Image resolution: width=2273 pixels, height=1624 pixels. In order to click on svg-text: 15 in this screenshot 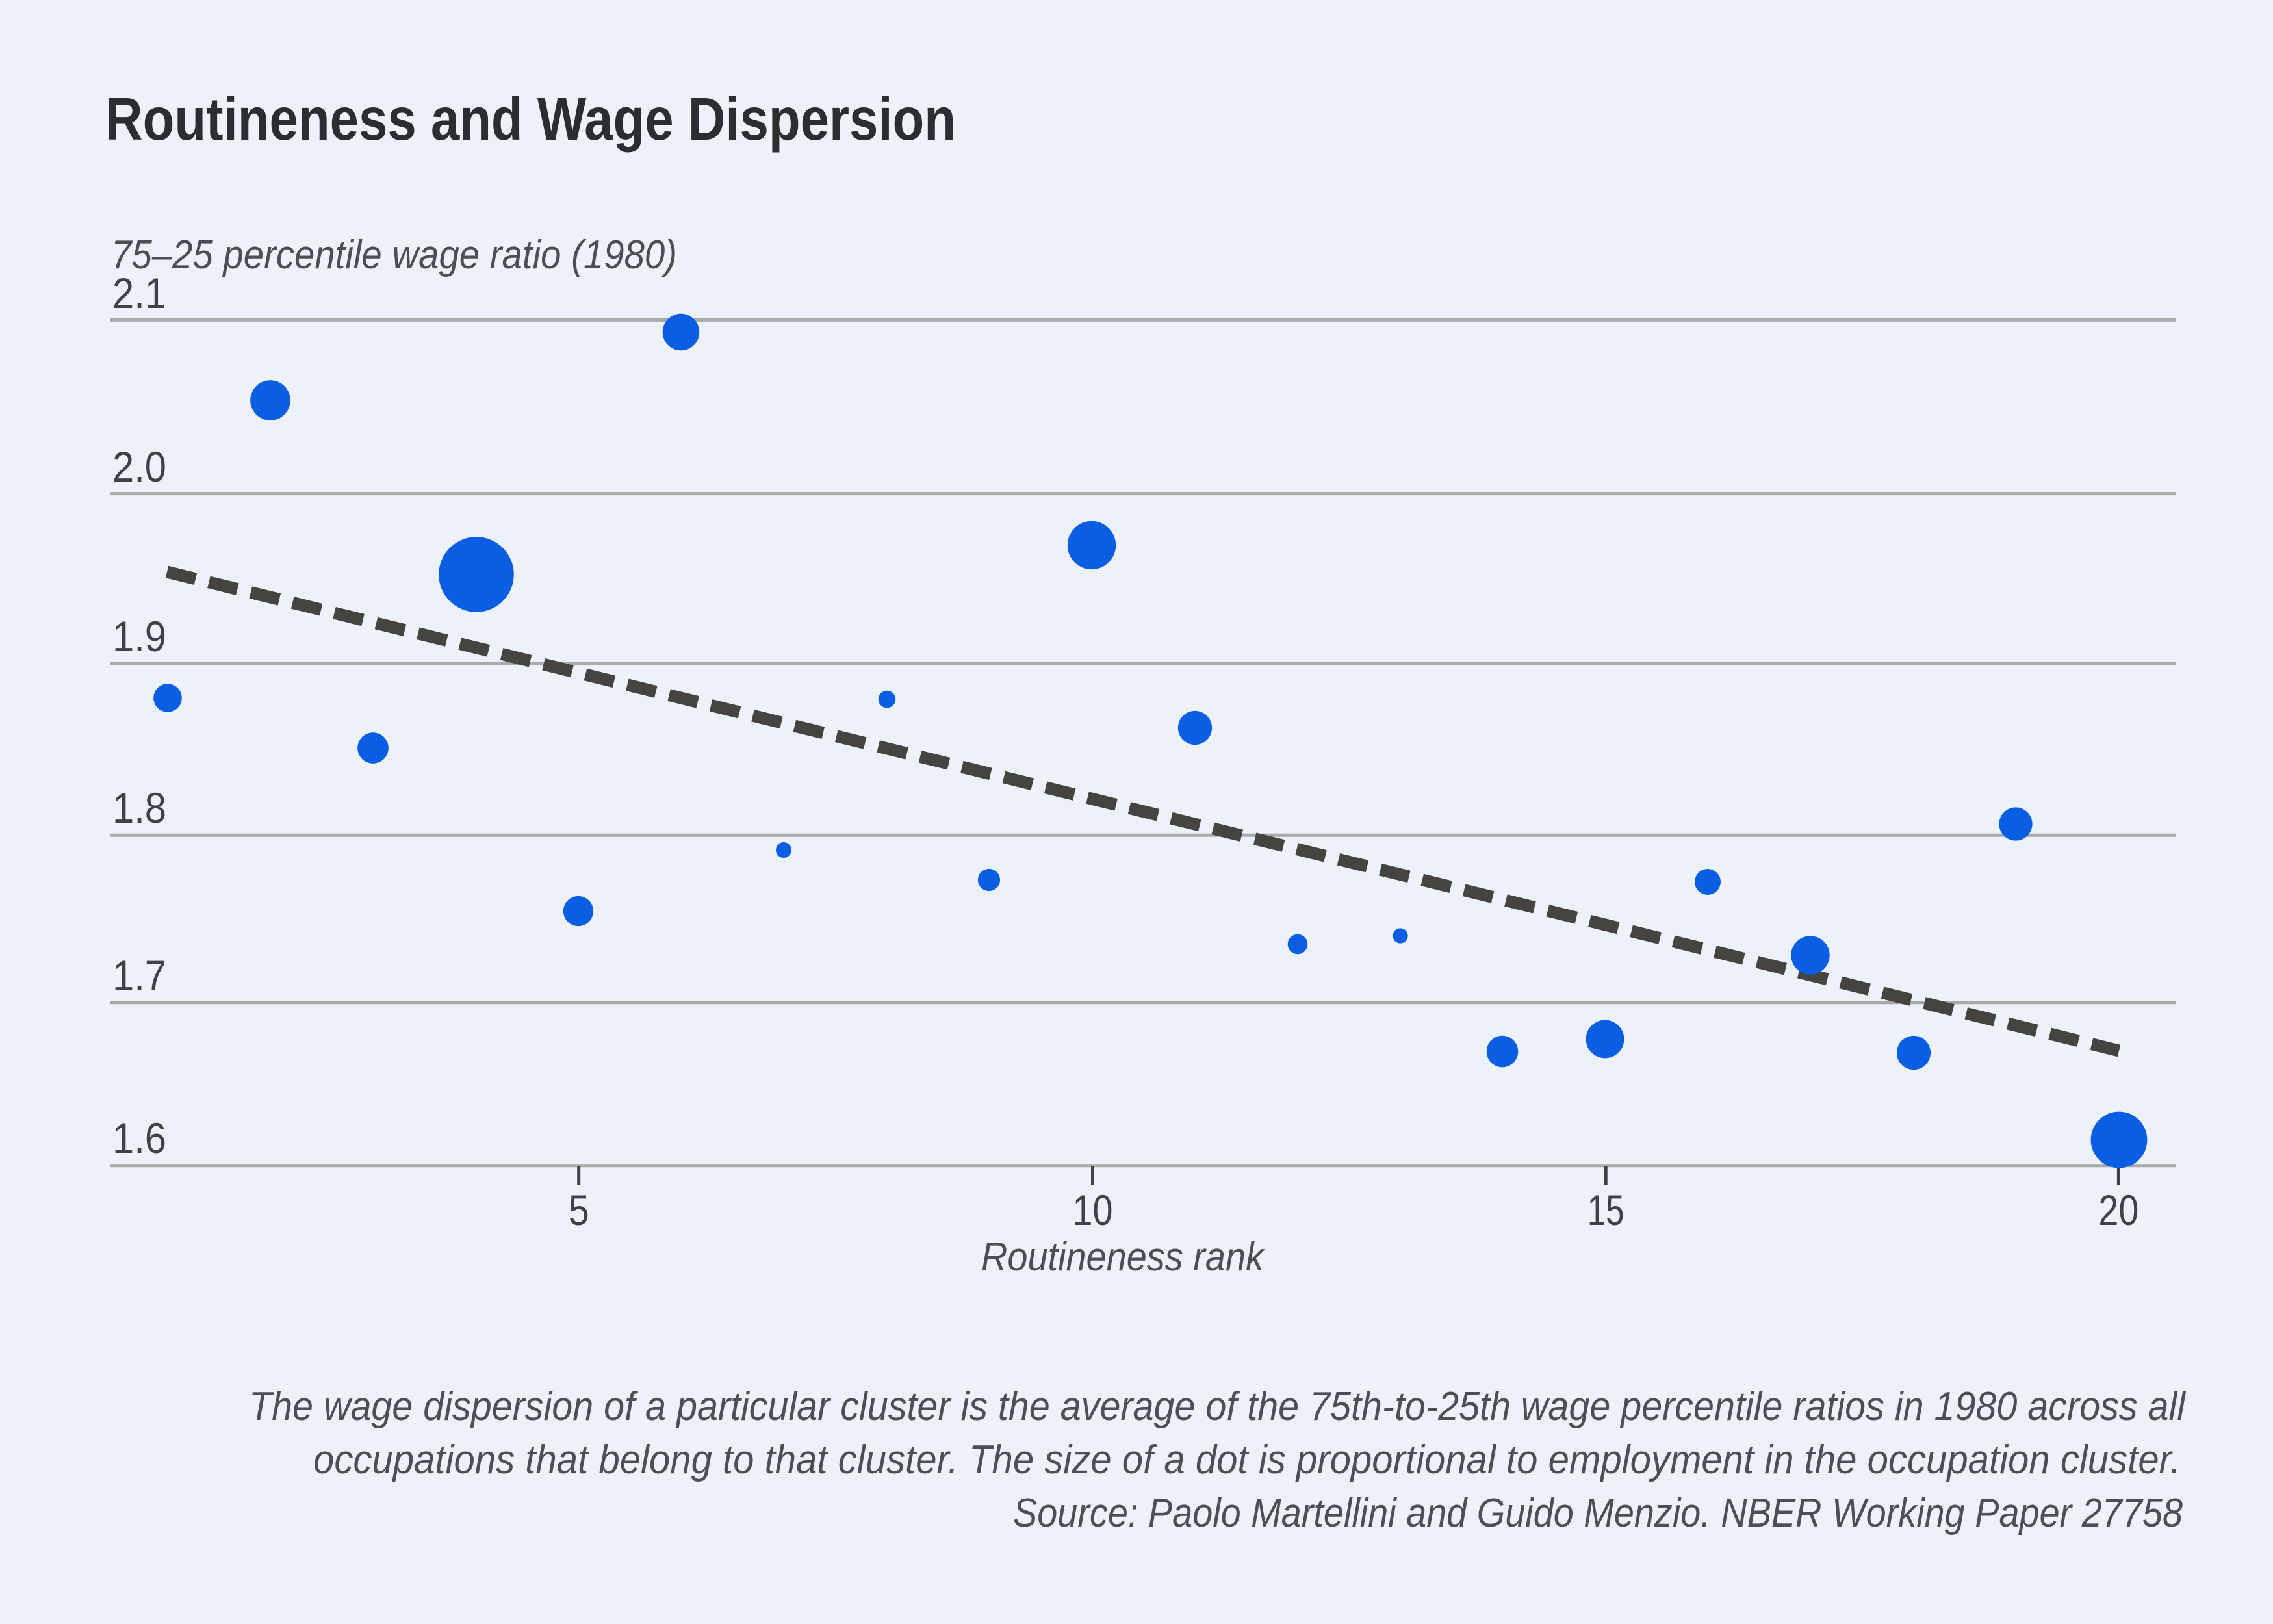, I will do `click(1605, 1210)`.